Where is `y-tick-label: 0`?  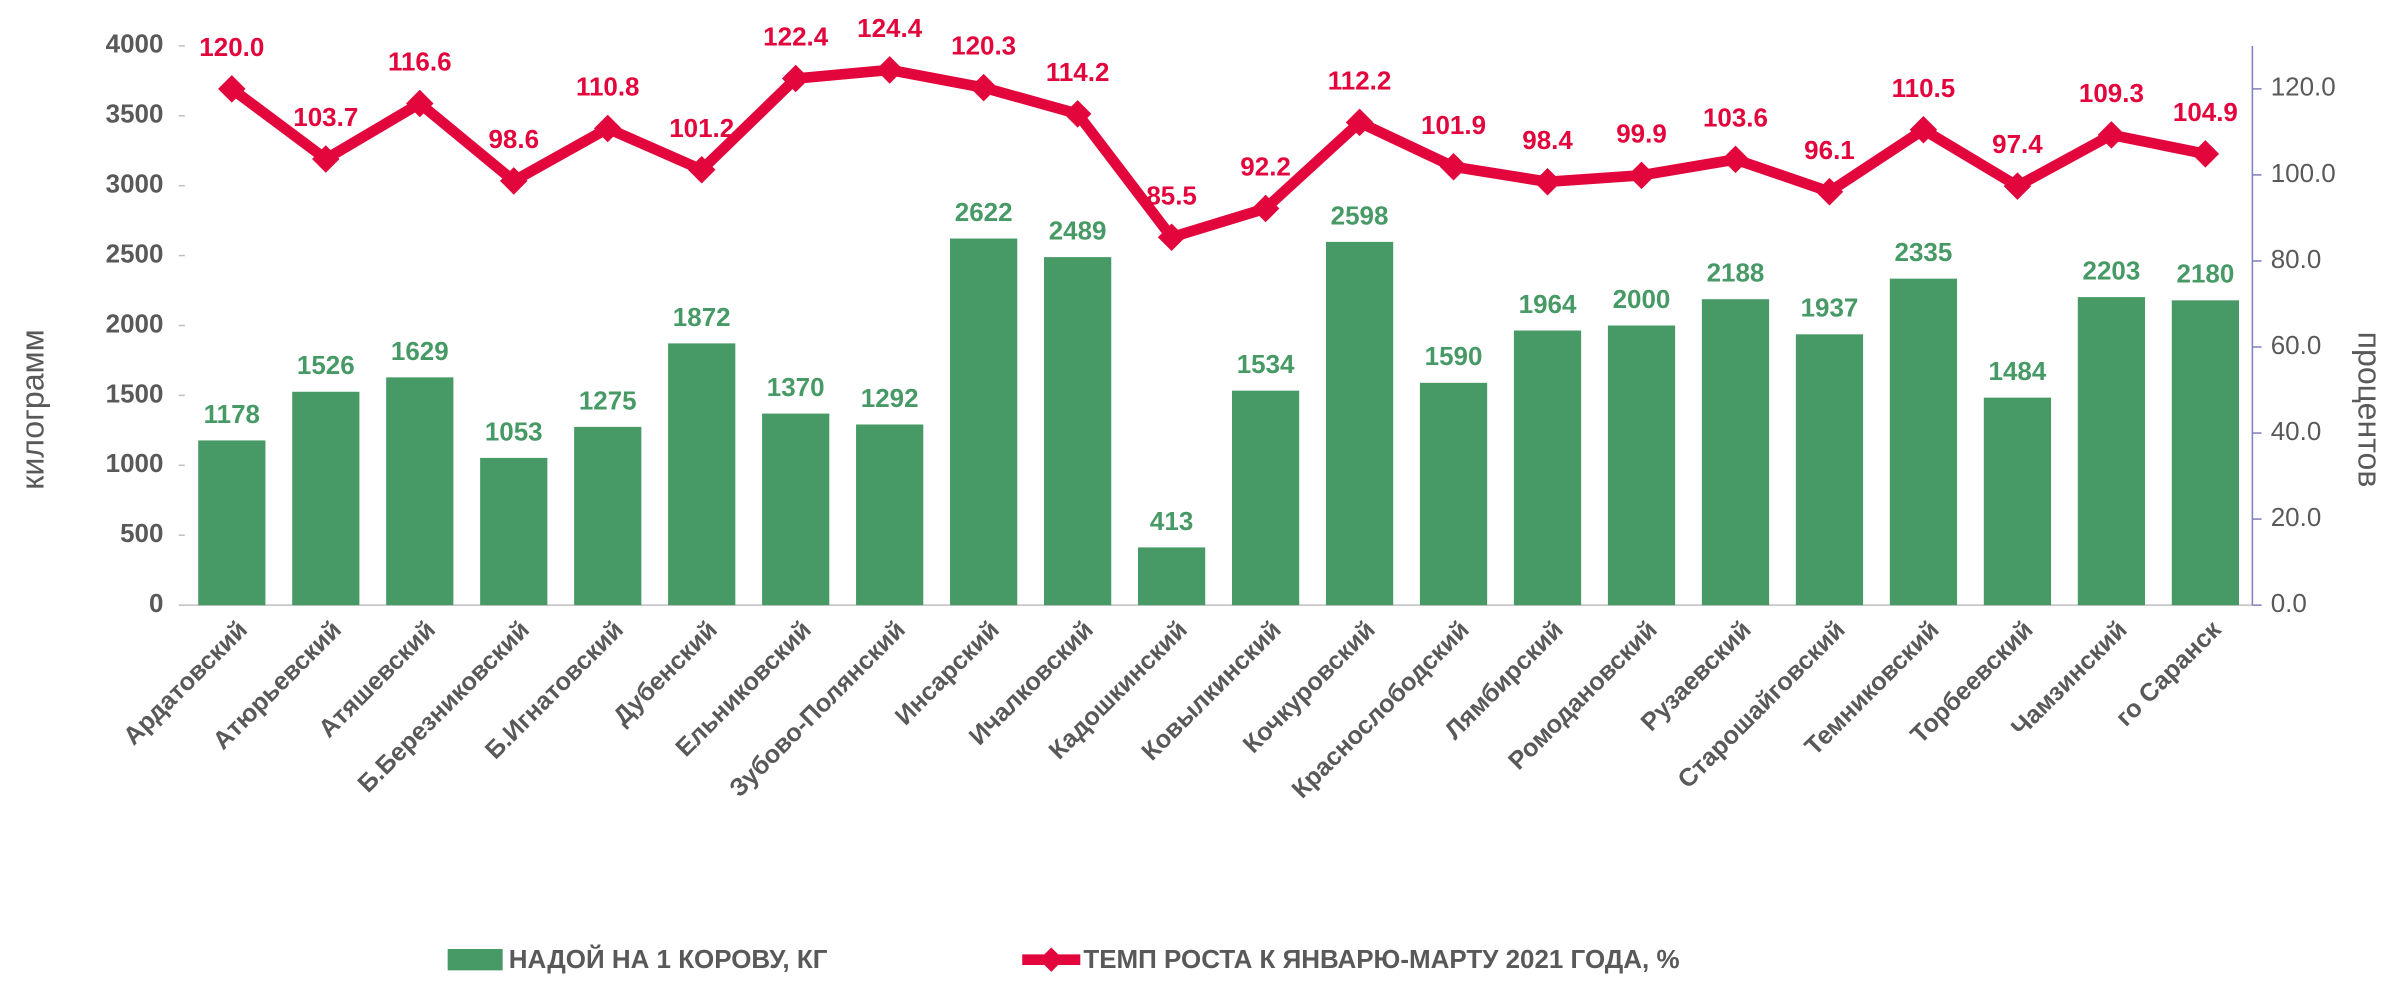
y-tick-label: 0 is located at coordinates (156, 603).